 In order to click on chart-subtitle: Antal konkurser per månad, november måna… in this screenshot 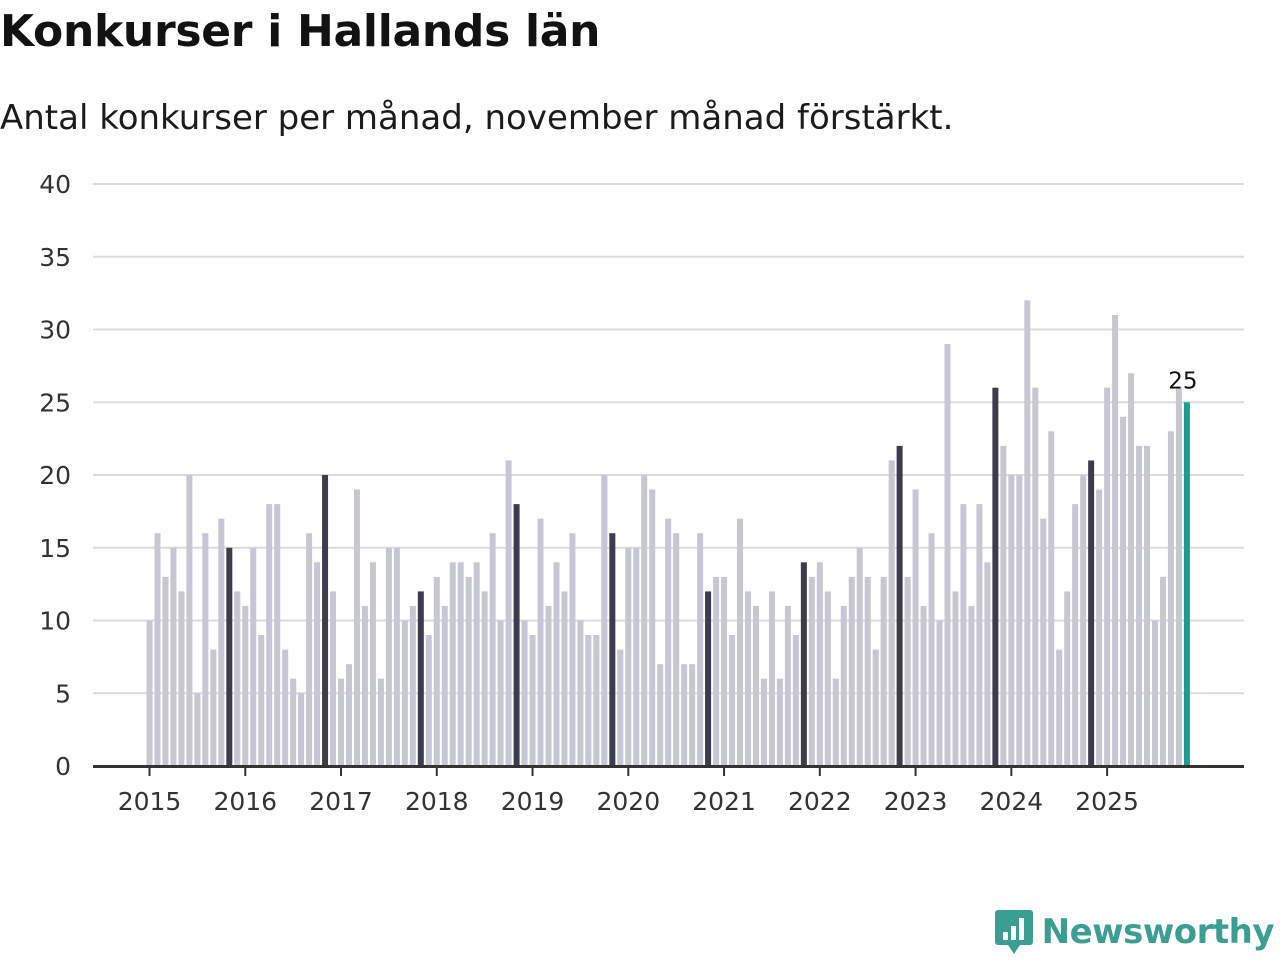, I will do `click(477, 118)`.